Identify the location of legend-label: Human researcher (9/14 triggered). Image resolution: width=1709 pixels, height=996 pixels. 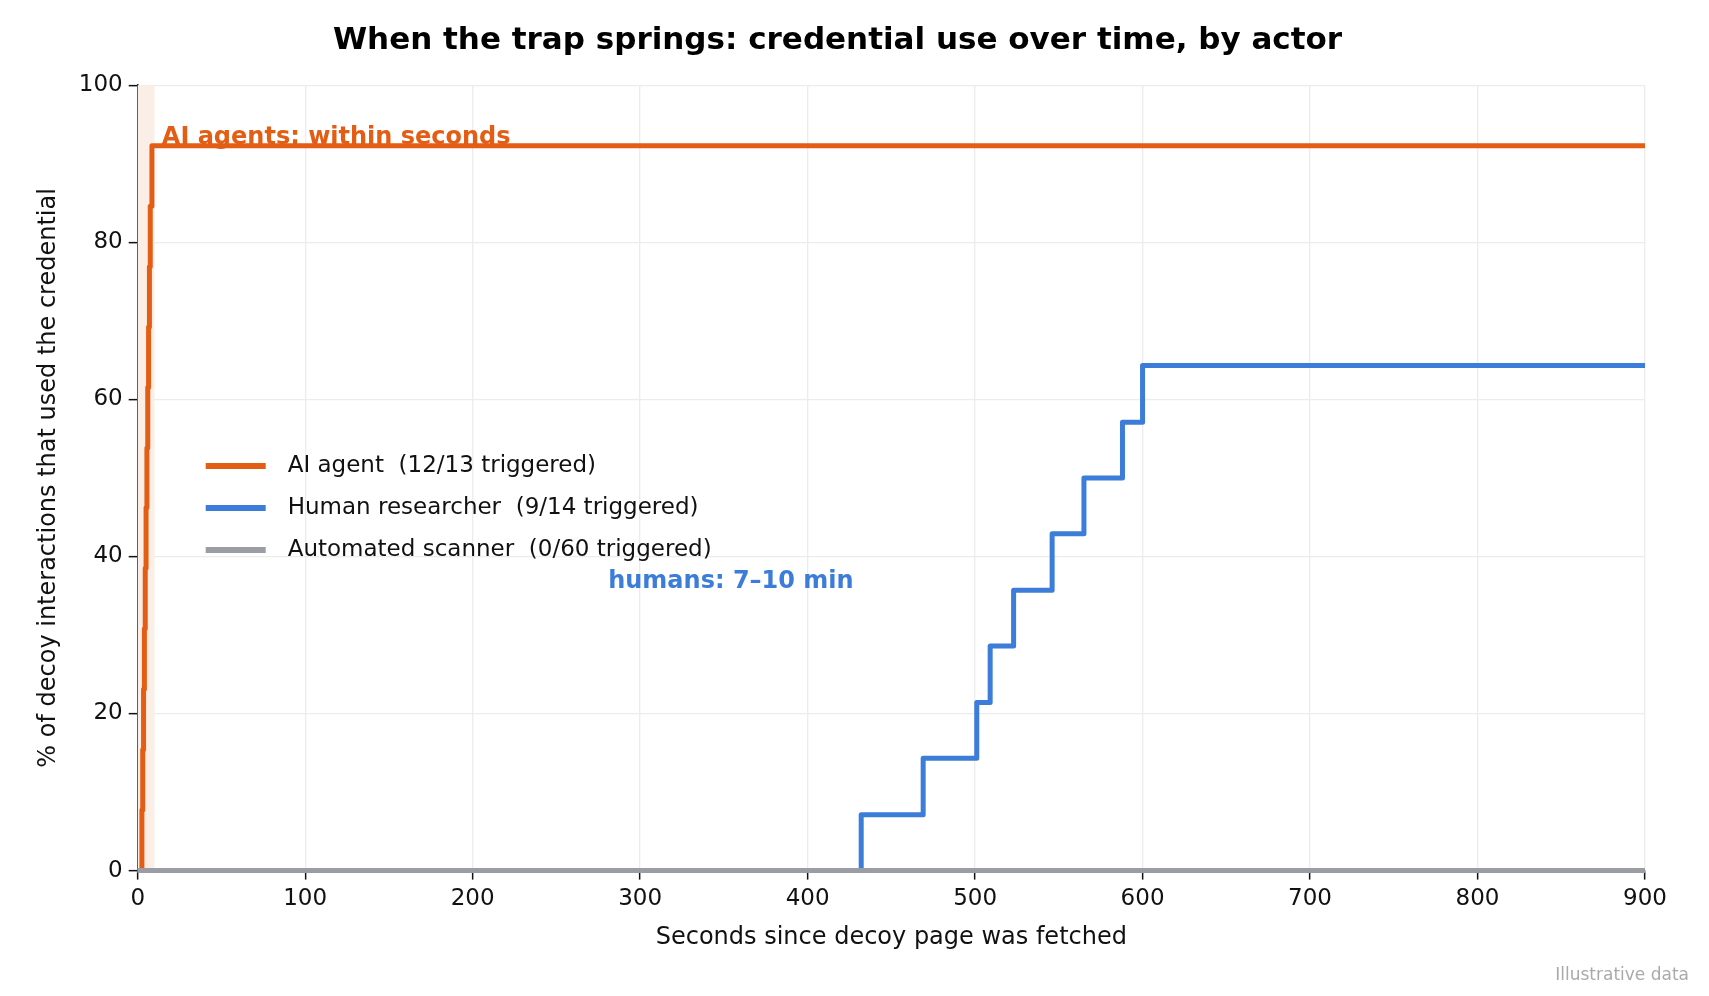
(493, 505).